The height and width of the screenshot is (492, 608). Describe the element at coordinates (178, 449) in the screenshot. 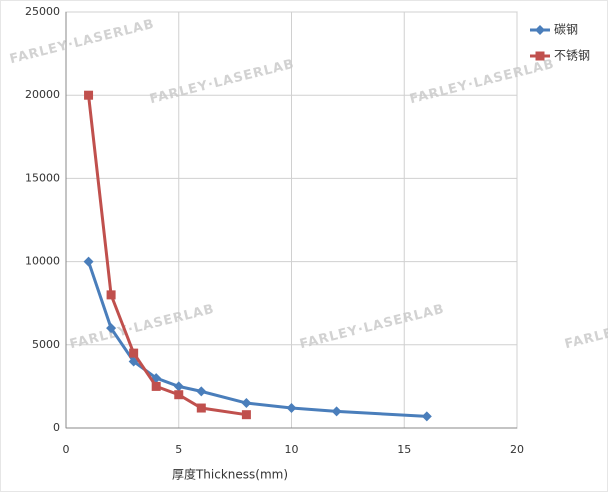

I see `x-tick-label: 5` at that location.